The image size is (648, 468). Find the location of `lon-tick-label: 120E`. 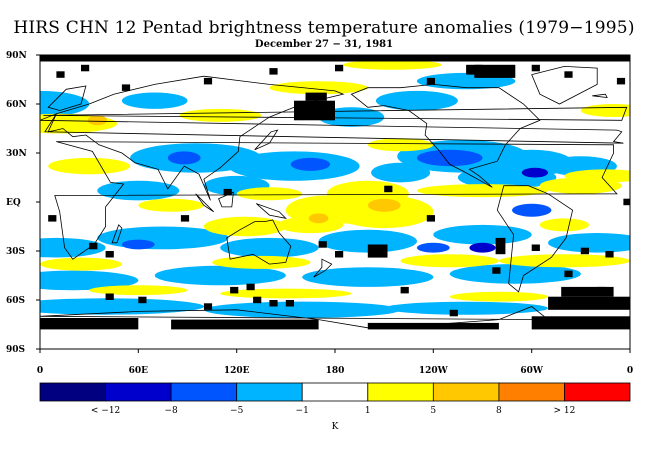

lon-tick-label: 120E is located at coordinates (237, 371).